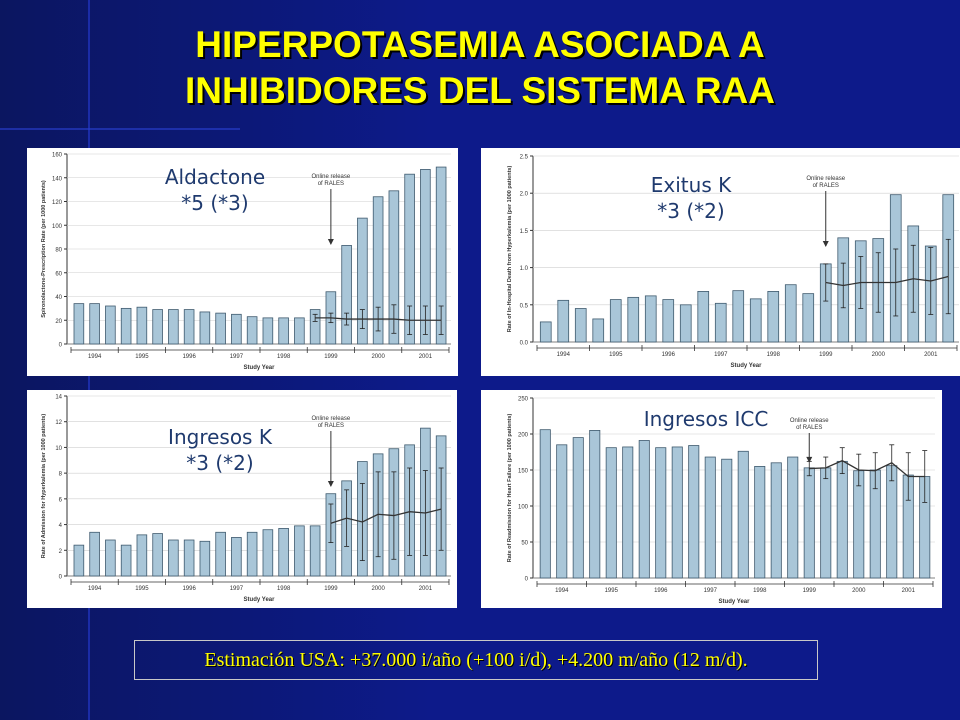 The width and height of the screenshot is (960, 720). Describe the element at coordinates (57, 203) in the screenshot. I see `y-tick-label: 120` at that location.